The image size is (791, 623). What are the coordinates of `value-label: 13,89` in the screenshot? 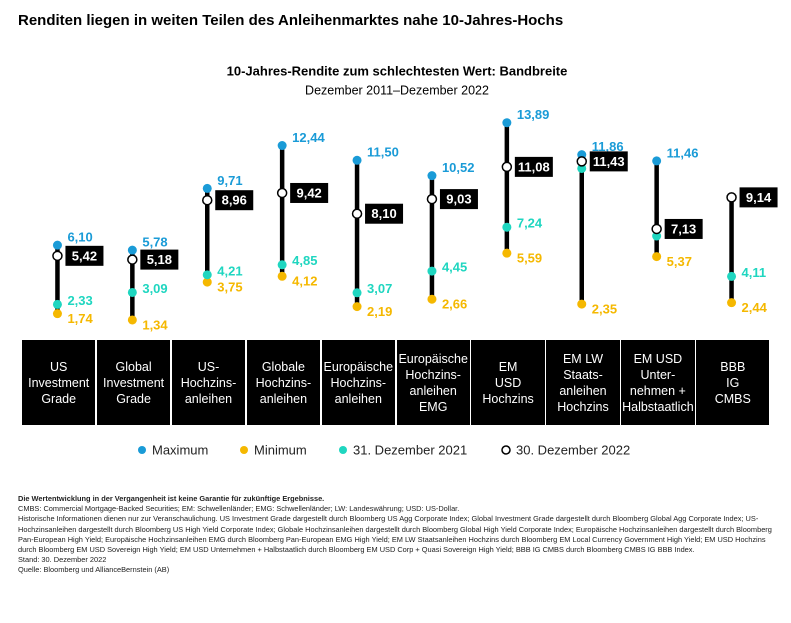 It's located at (533, 114).